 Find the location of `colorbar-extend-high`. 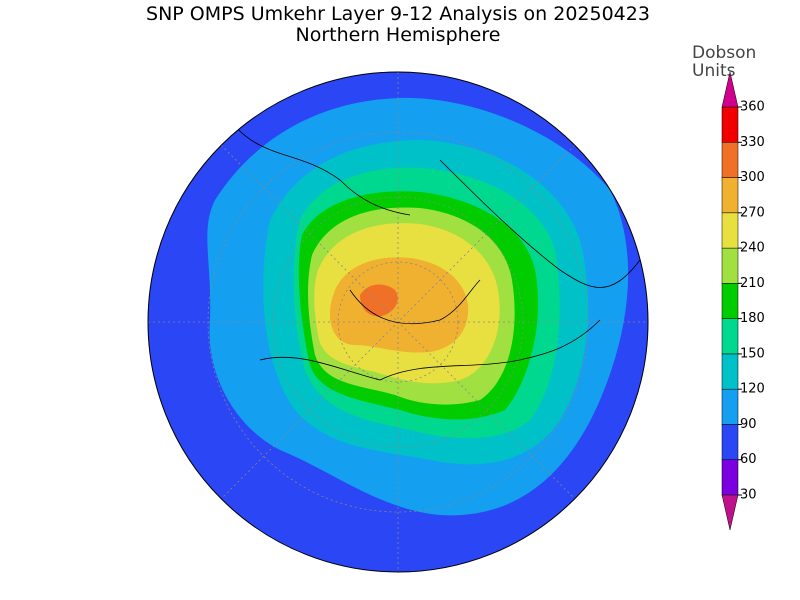

colorbar-extend-high is located at coordinates (730, 89).